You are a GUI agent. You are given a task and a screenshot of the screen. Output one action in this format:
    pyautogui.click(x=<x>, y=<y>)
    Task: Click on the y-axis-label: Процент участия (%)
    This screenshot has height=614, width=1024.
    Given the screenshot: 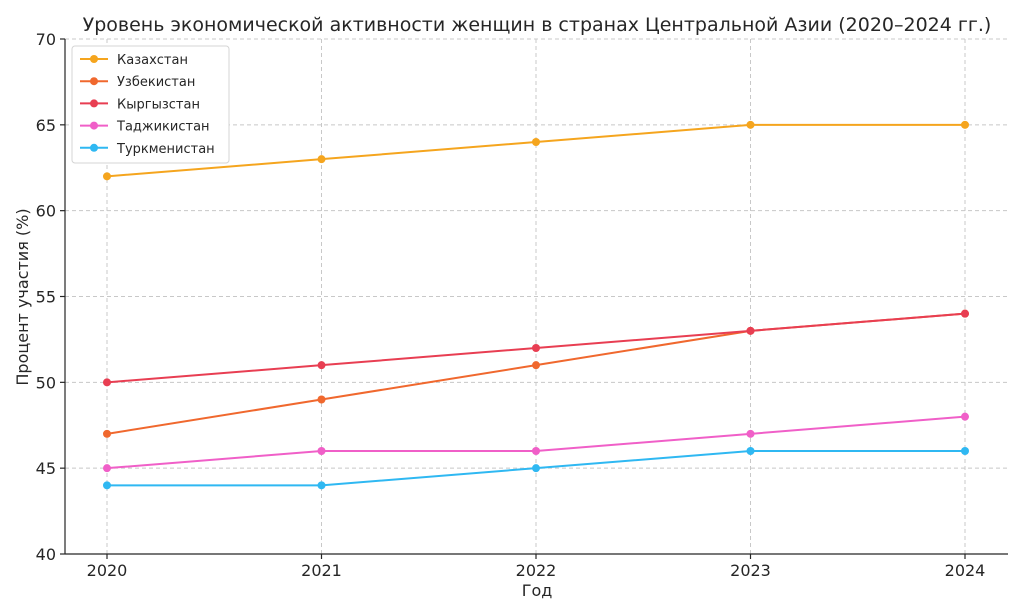 What is the action you would take?
    pyautogui.click(x=22, y=296)
    